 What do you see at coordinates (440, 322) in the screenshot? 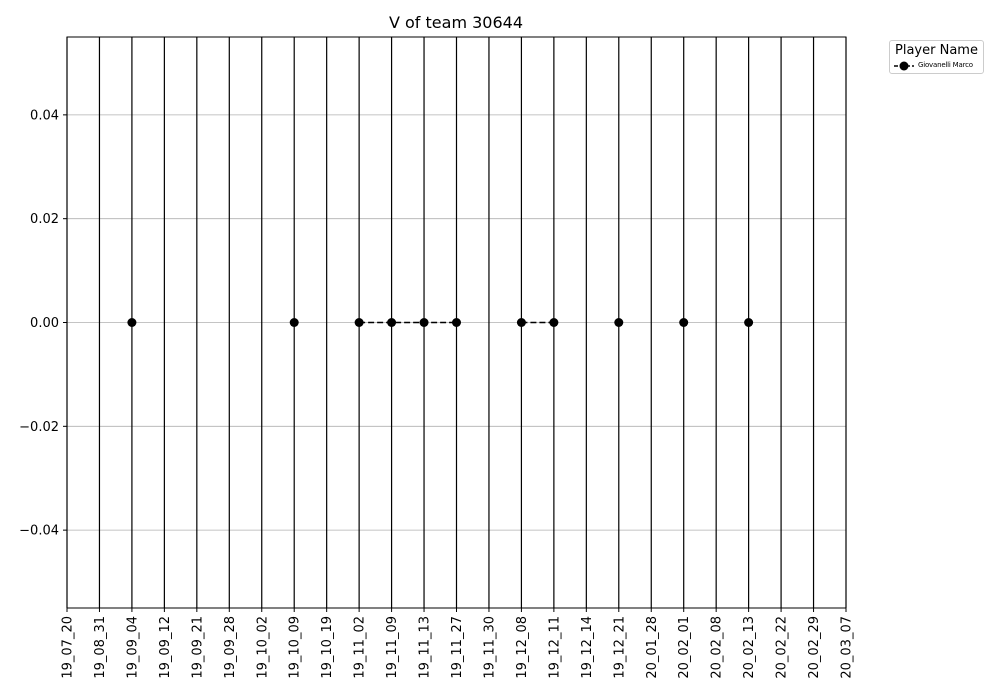
I see `series-layer` at bounding box center [440, 322].